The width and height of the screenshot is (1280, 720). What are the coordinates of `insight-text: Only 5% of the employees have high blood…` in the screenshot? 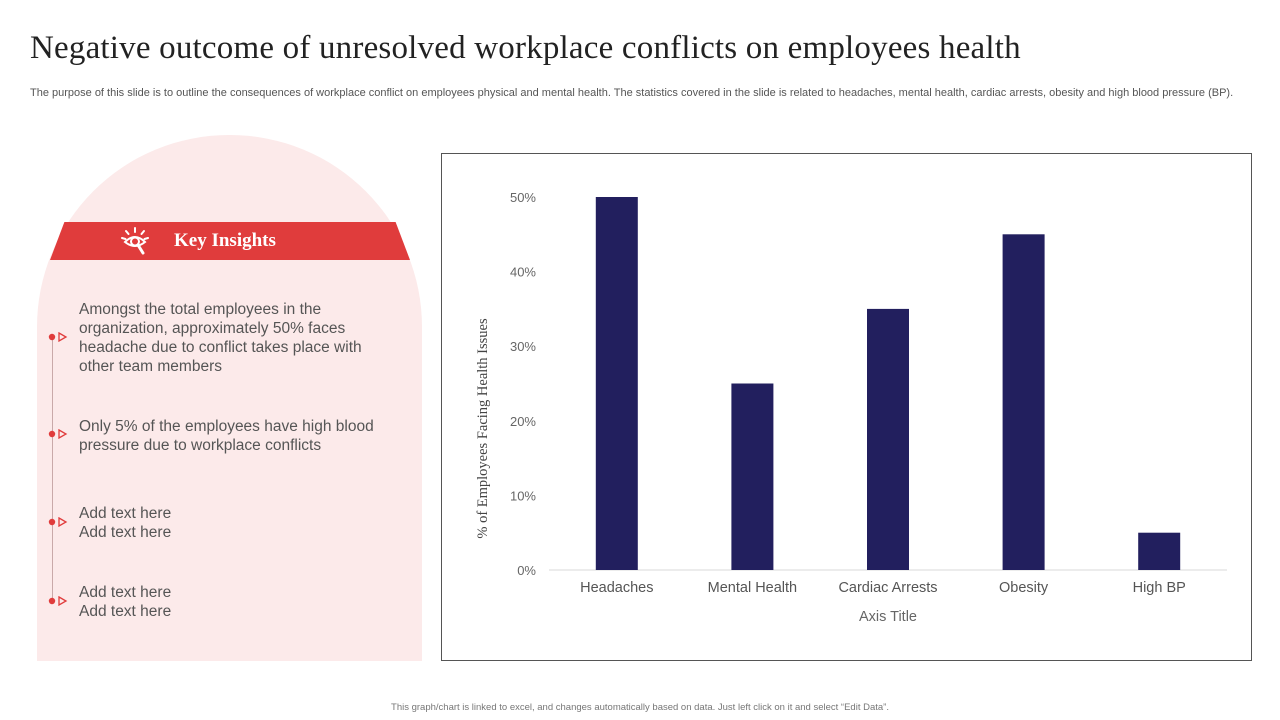 It's located at (226, 436).